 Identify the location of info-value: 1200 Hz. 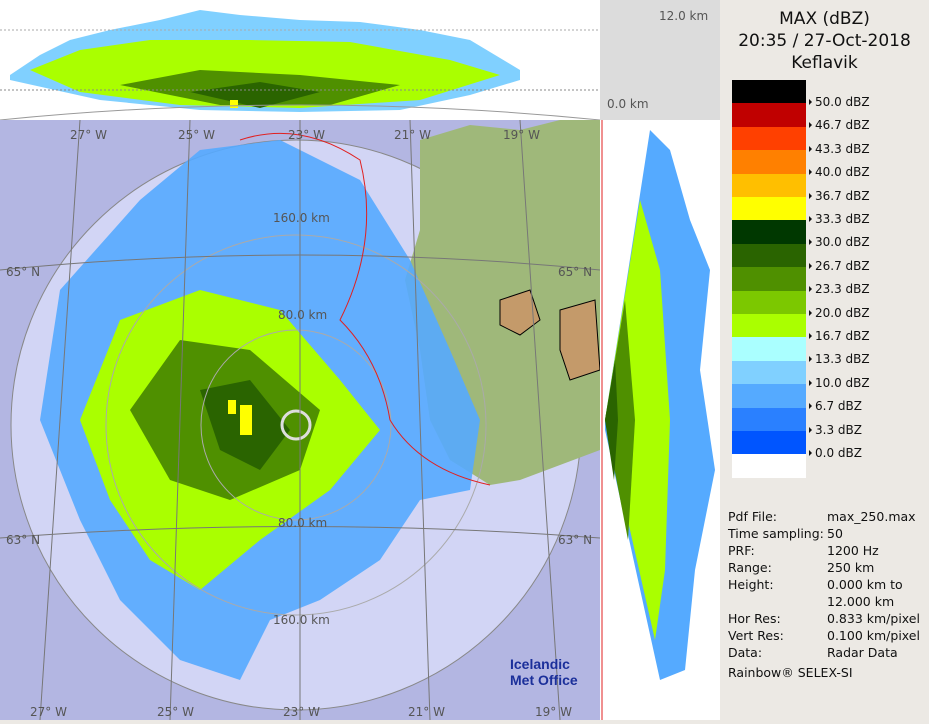
(853, 550).